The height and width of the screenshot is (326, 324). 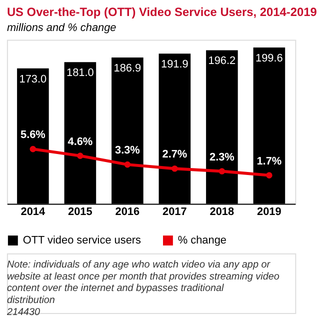 What do you see at coordinates (33, 212) in the screenshot?
I see `x-tick-label: 2014` at bounding box center [33, 212].